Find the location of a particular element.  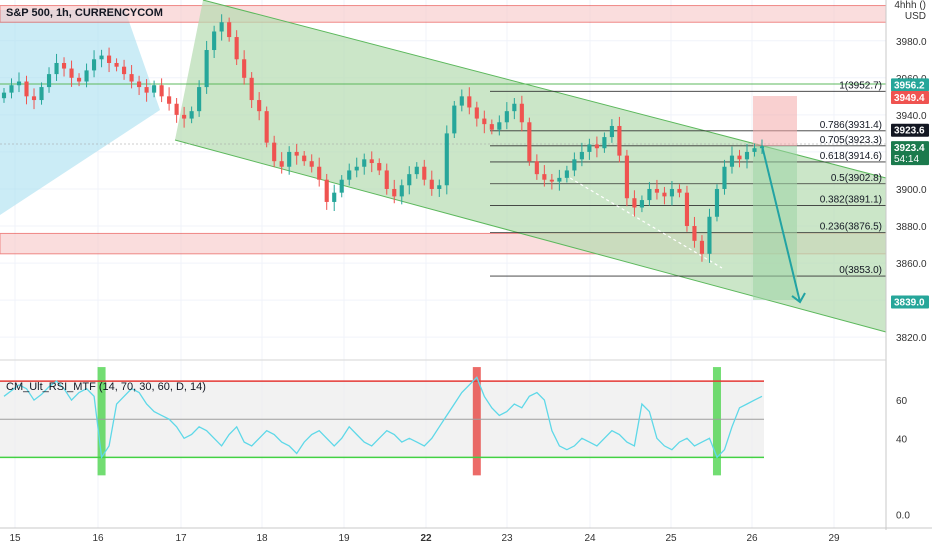

fib-label: 0.786(3931.4) is located at coordinates (851, 125).